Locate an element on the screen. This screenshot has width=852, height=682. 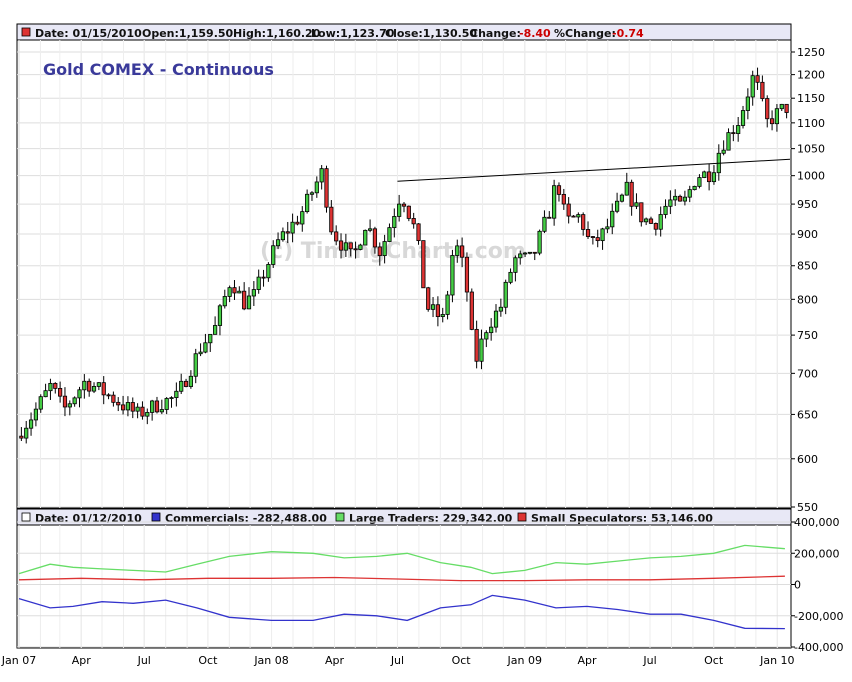
price-tick-label: 750 is located at coordinates (807, 335).